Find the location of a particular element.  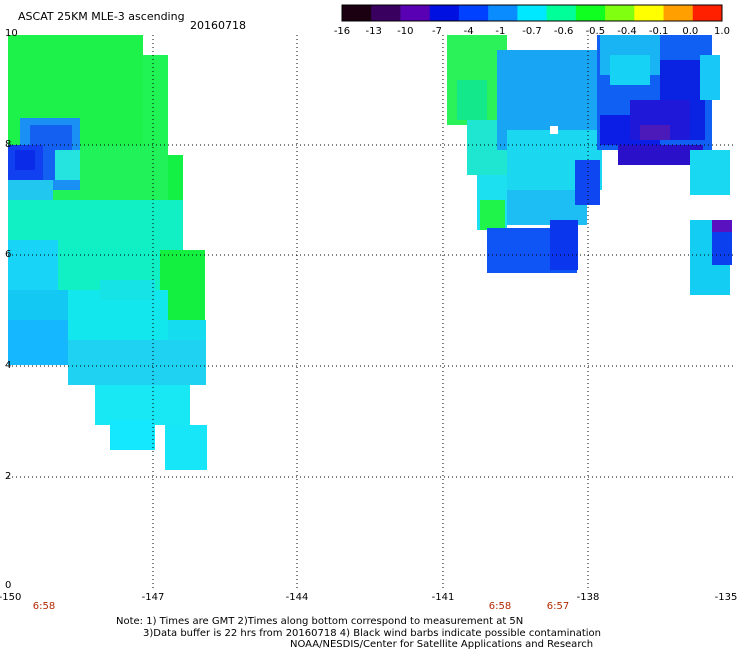

colorbar-label: -13 is located at coordinates (373, 31).